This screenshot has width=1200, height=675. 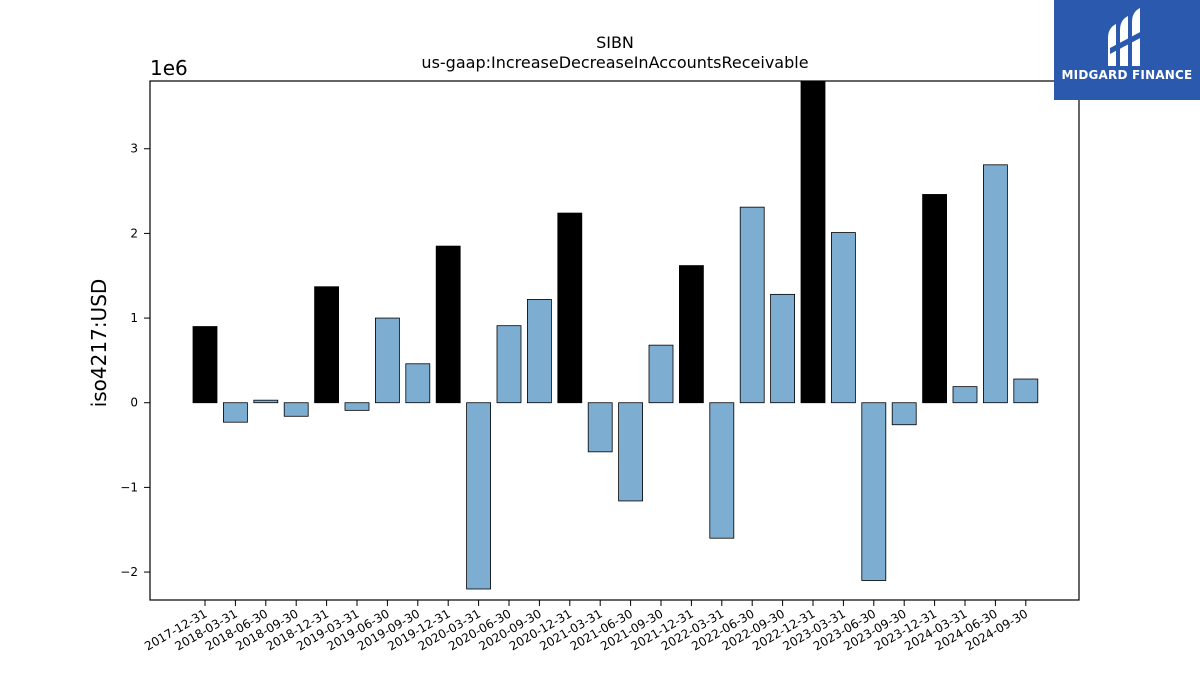 I want to click on midgard-logo-icon, so click(x=1126, y=37).